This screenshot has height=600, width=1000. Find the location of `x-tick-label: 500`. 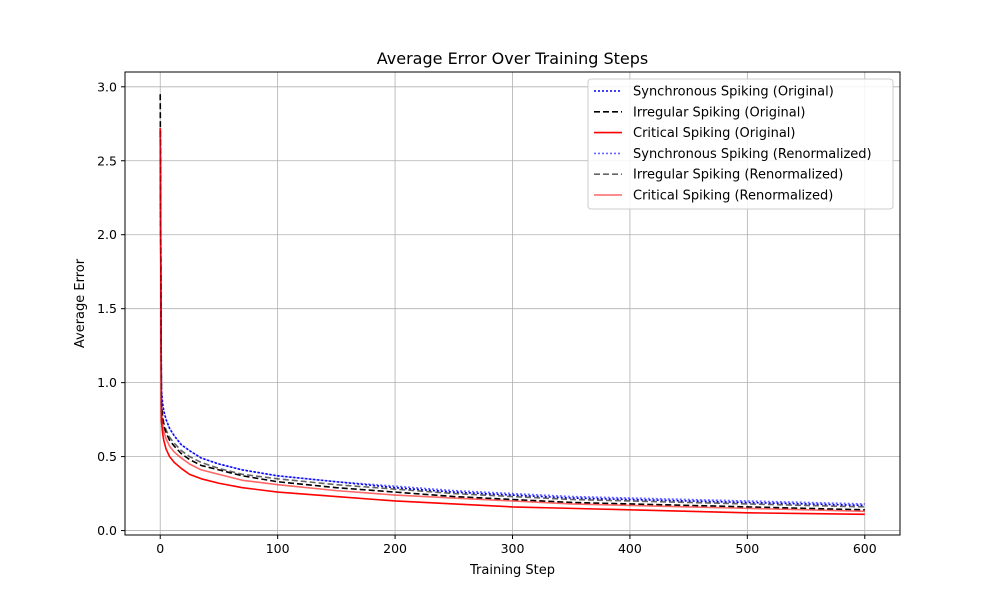

x-tick-label: 500 is located at coordinates (747, 548).